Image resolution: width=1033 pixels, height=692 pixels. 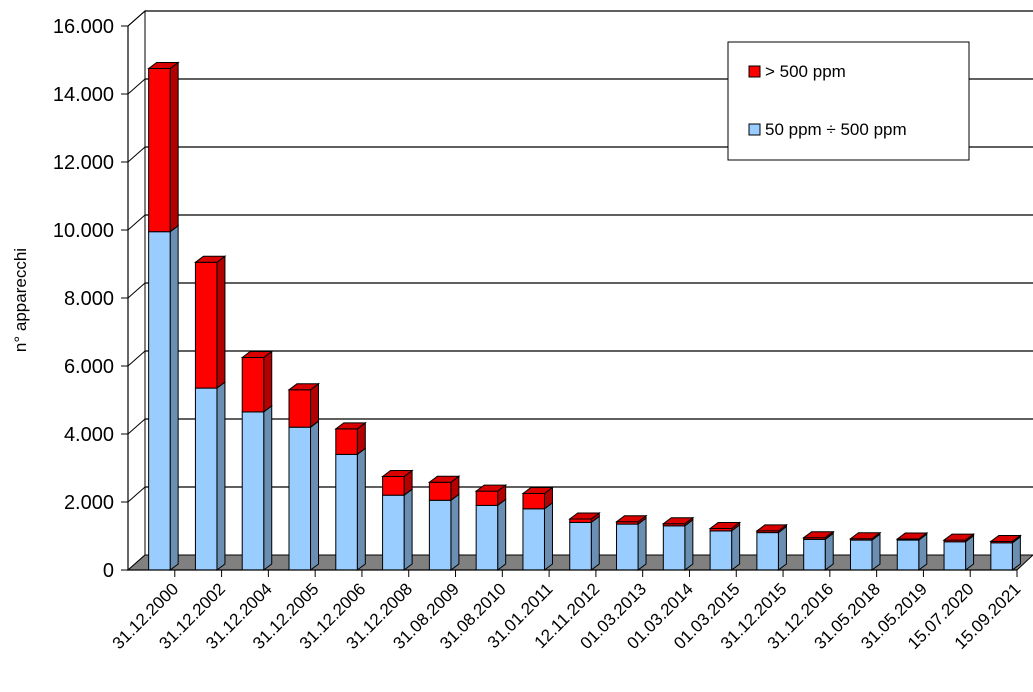 I want to click on legend: > 500 ppm 50 ppm ÷ 500 ppm, so click(x=848, y=101).